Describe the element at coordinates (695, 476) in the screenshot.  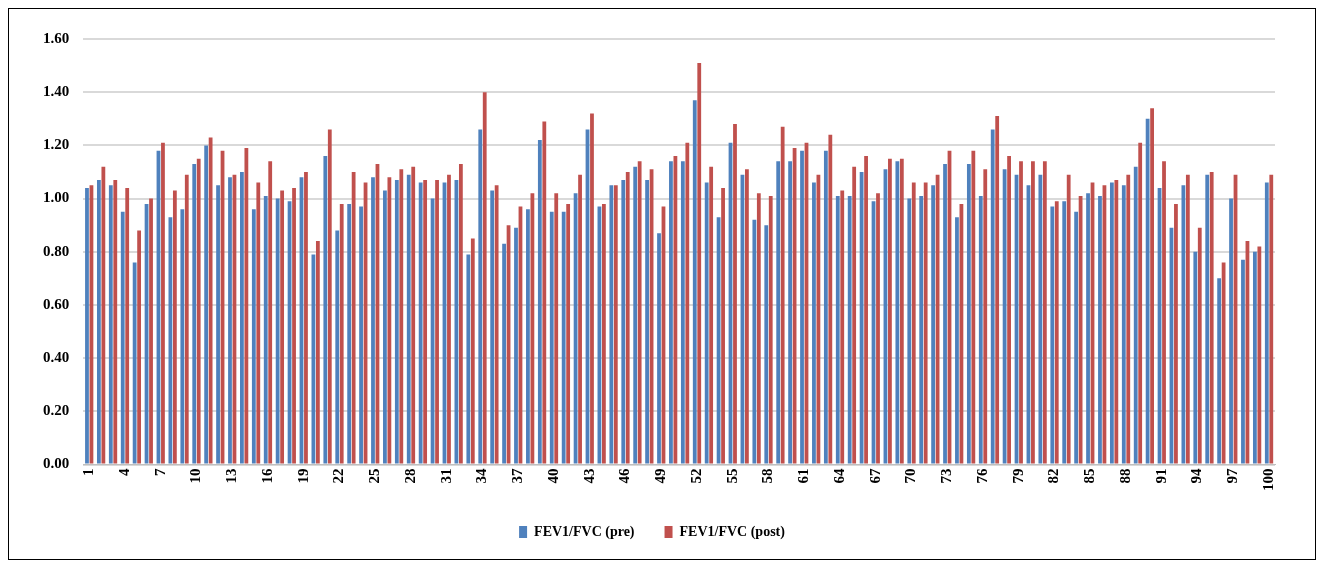
I see `x-tick-label: 52` at that location.